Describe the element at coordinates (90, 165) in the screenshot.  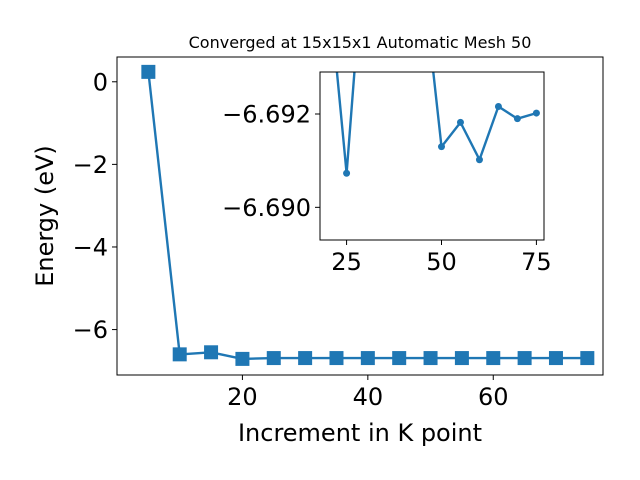
I see `y-tick-label: −2` at that location.